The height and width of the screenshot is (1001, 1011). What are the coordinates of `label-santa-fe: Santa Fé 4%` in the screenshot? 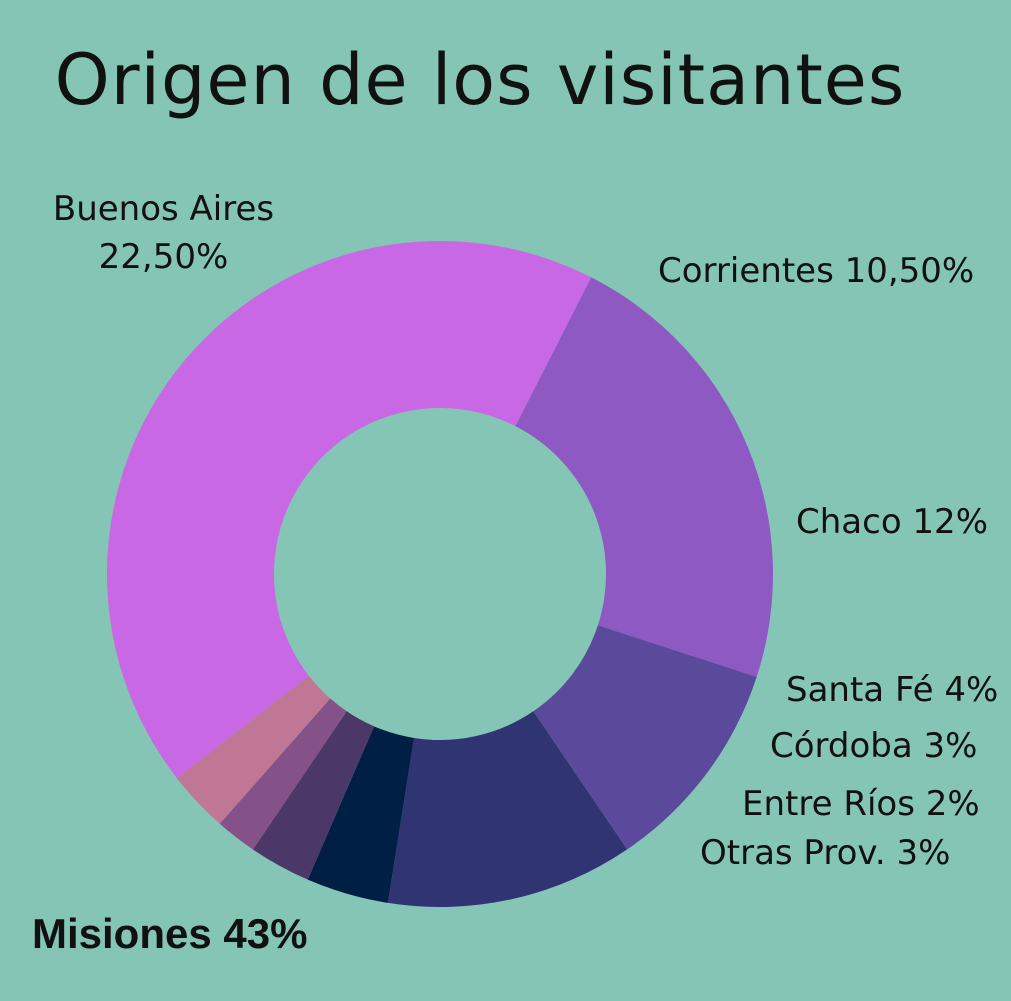 It's located at (892, 690).